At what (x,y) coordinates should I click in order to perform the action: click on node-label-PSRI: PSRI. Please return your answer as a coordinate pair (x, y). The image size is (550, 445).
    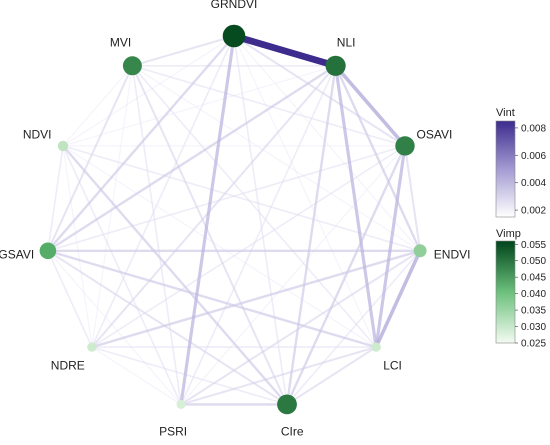
    Looking at the image, I should click on (173, 431).